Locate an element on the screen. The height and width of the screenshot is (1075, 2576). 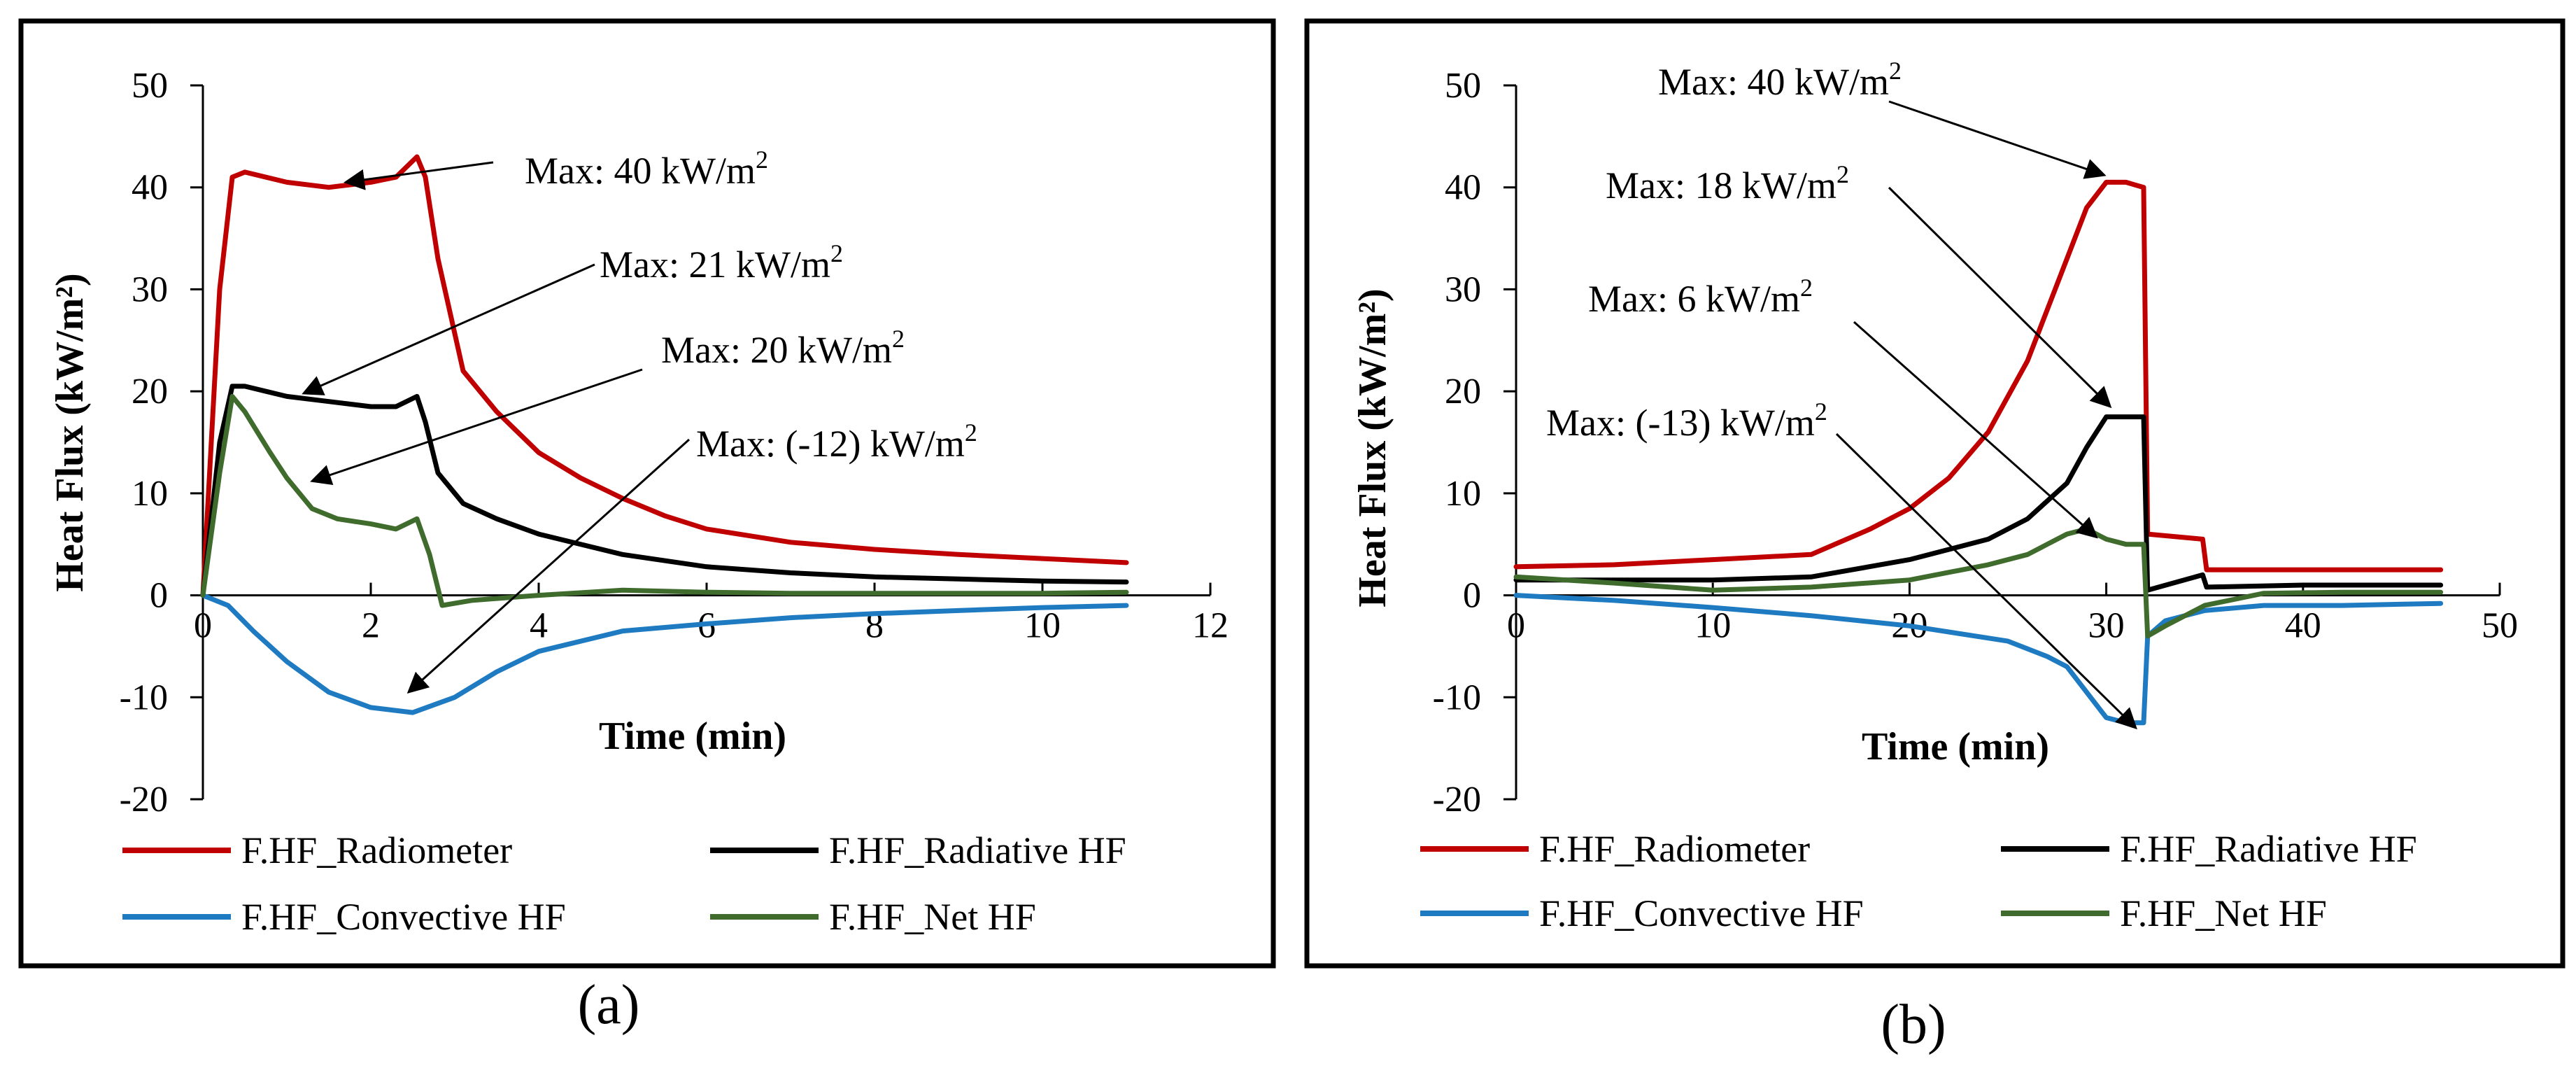
panel-a-legend-label: F.HF_Radiometer is located at coordinates (376, 850).